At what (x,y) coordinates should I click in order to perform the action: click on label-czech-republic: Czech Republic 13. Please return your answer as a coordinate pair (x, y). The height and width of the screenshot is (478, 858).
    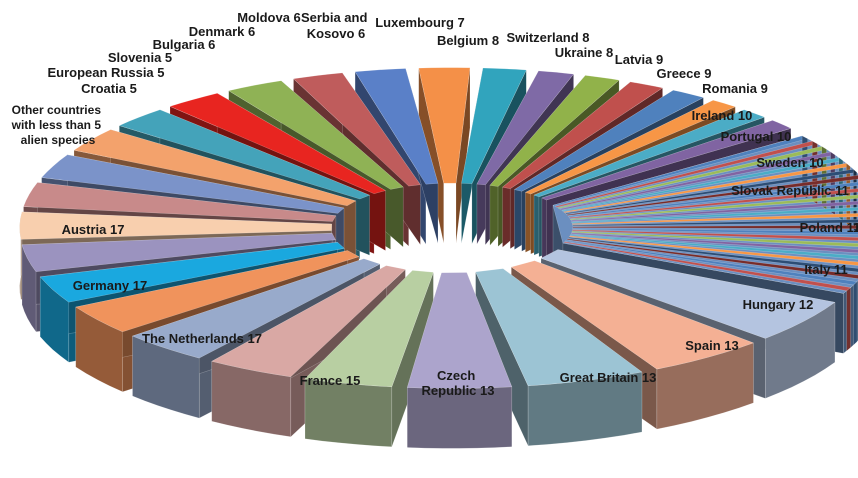
    Looking at the image, I should click on (458, 383).